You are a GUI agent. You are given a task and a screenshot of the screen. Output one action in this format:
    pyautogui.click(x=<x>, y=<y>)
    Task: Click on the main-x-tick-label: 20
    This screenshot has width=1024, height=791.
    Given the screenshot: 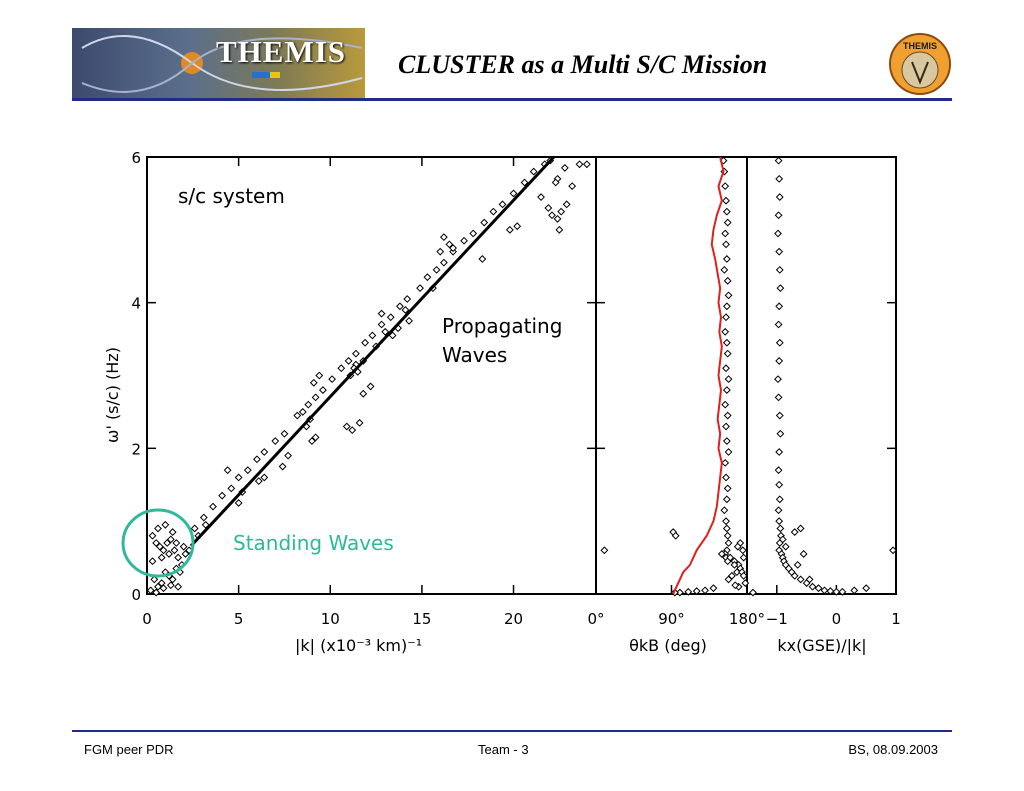 What is the action you would take?
    pyautogui.click(x=513, y=619)
    